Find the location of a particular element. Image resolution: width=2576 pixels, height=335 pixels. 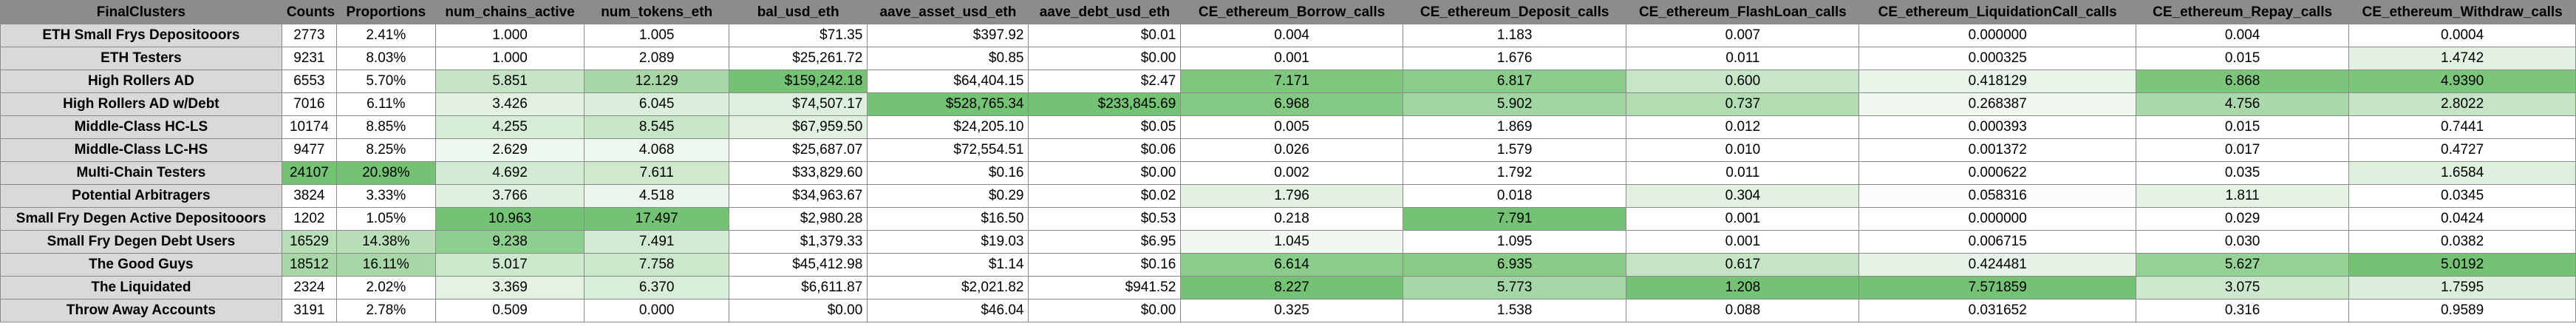

table-cell: 5.902 is located at coordinates (1514, 104).